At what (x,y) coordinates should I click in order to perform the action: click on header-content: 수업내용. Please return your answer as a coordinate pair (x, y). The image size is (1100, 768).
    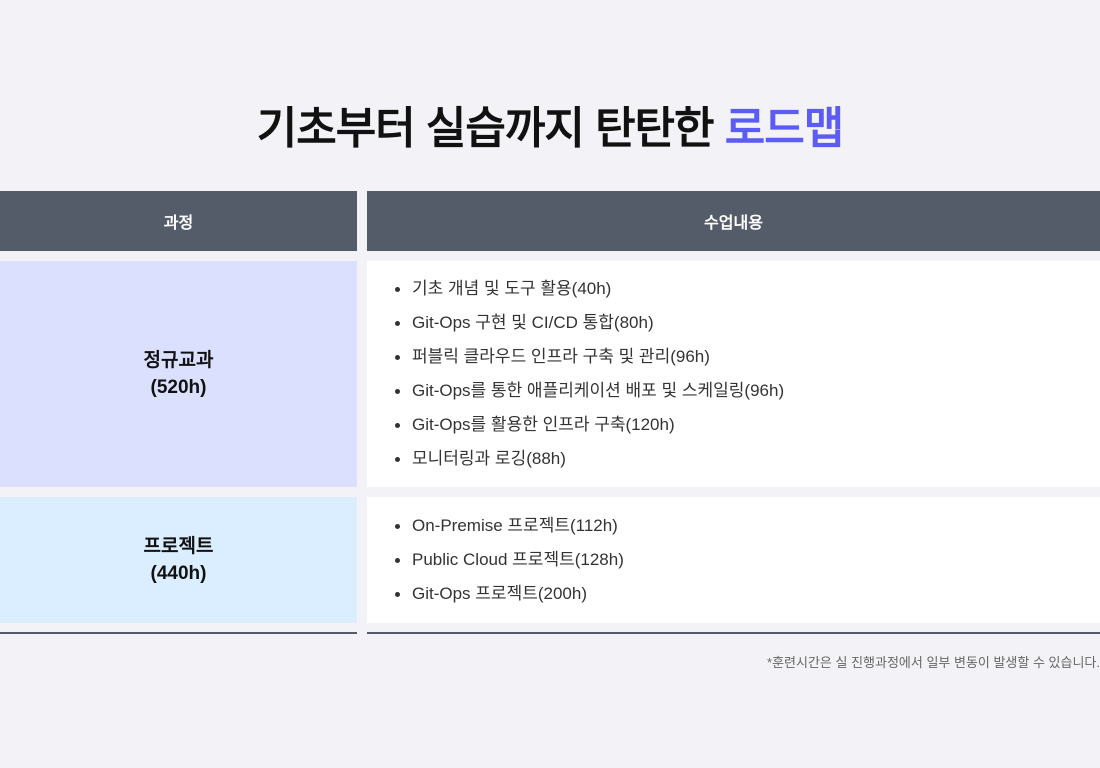
    Looking at the image, I should click on (733, 221).